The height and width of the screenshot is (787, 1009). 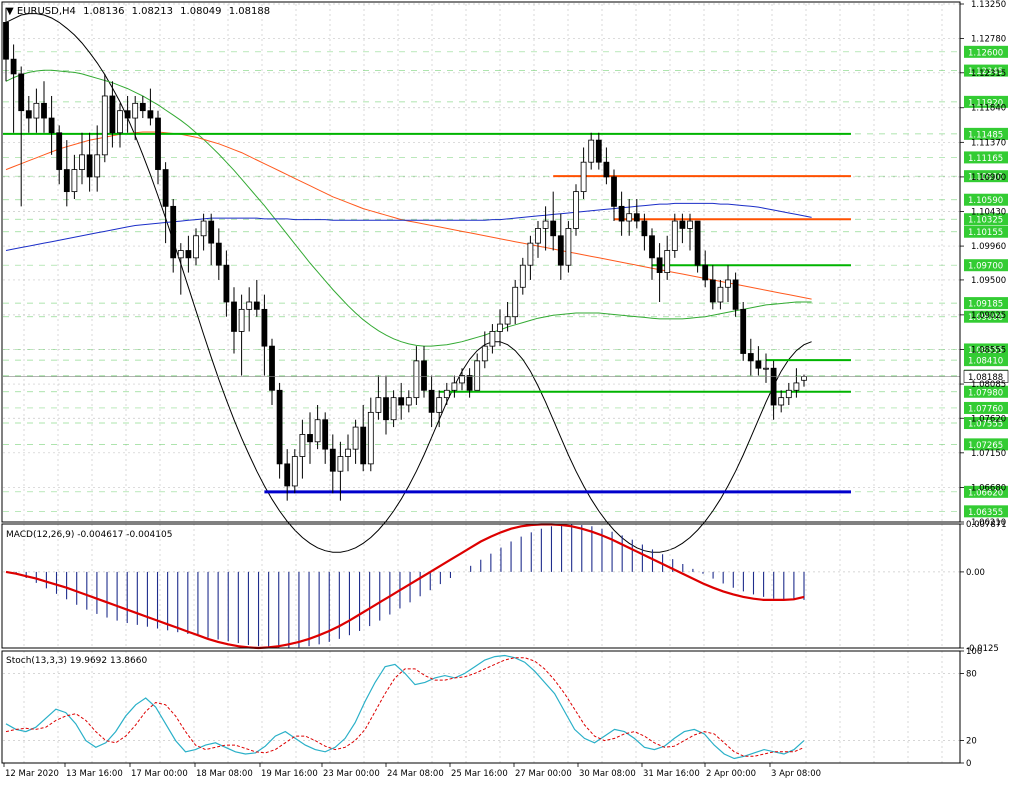 What do you see at coordinates (46, 11) in the screenshot?
I see `symbol-name: EURUSD,H4` at bounding box center [46, 11].